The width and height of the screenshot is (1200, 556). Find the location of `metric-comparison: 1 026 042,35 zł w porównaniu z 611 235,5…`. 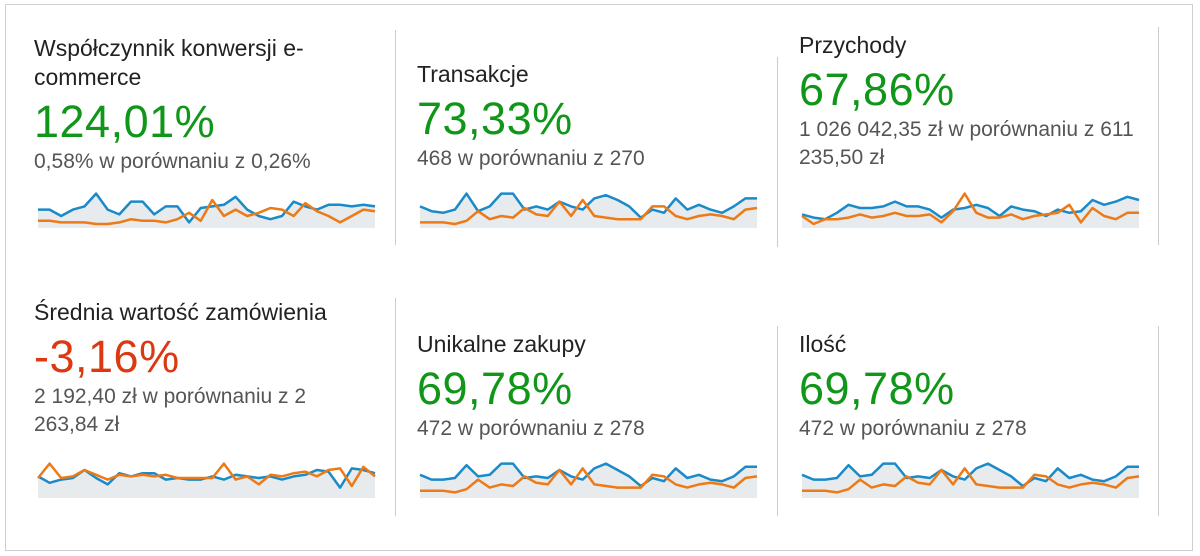

metric-comparison: 1 026 042,35 zł w porównaniu z 611 235,5… is located at coordinates (966, 143).